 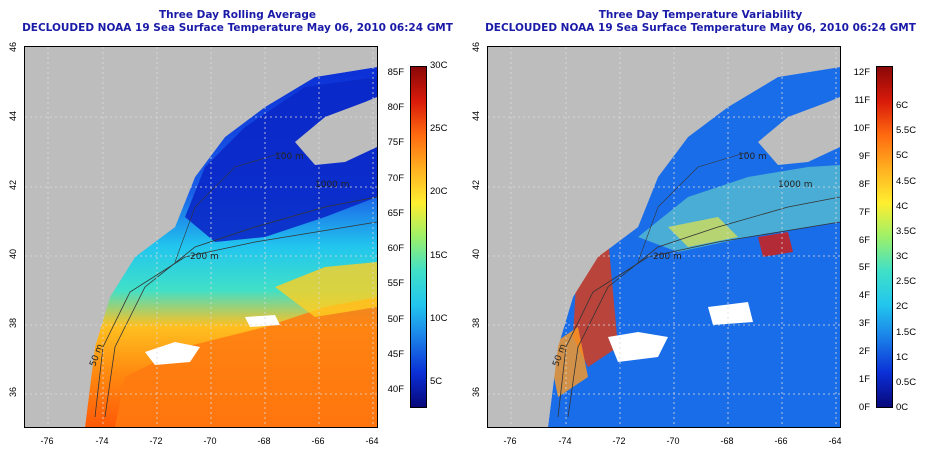 What do you see at coordinates (395, 178) in the screenshot?
I see `colorbar-tick-label: 70F` at bounding box center [395, 178].